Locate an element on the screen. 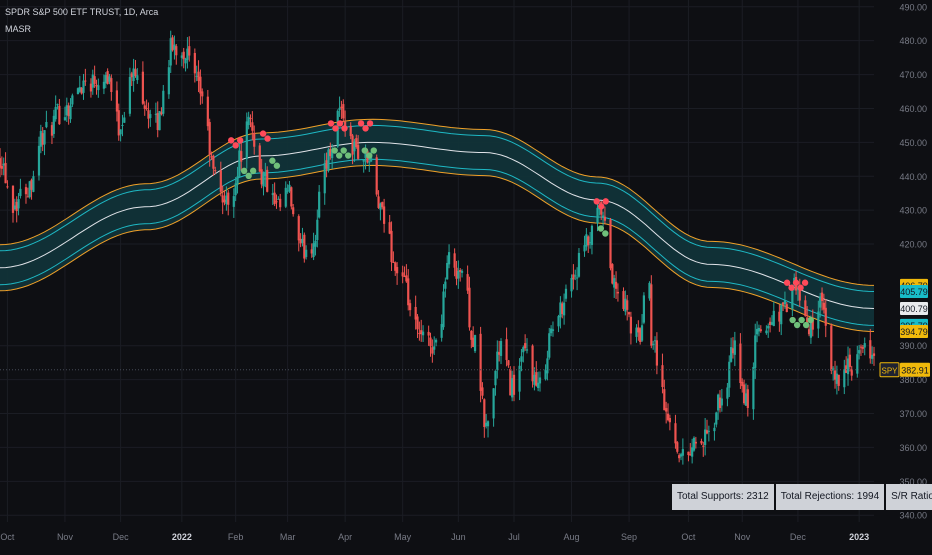 The height and width of the screenshot is (555, 932). x-tick-label: Dec is located at coordinates (121, 537).